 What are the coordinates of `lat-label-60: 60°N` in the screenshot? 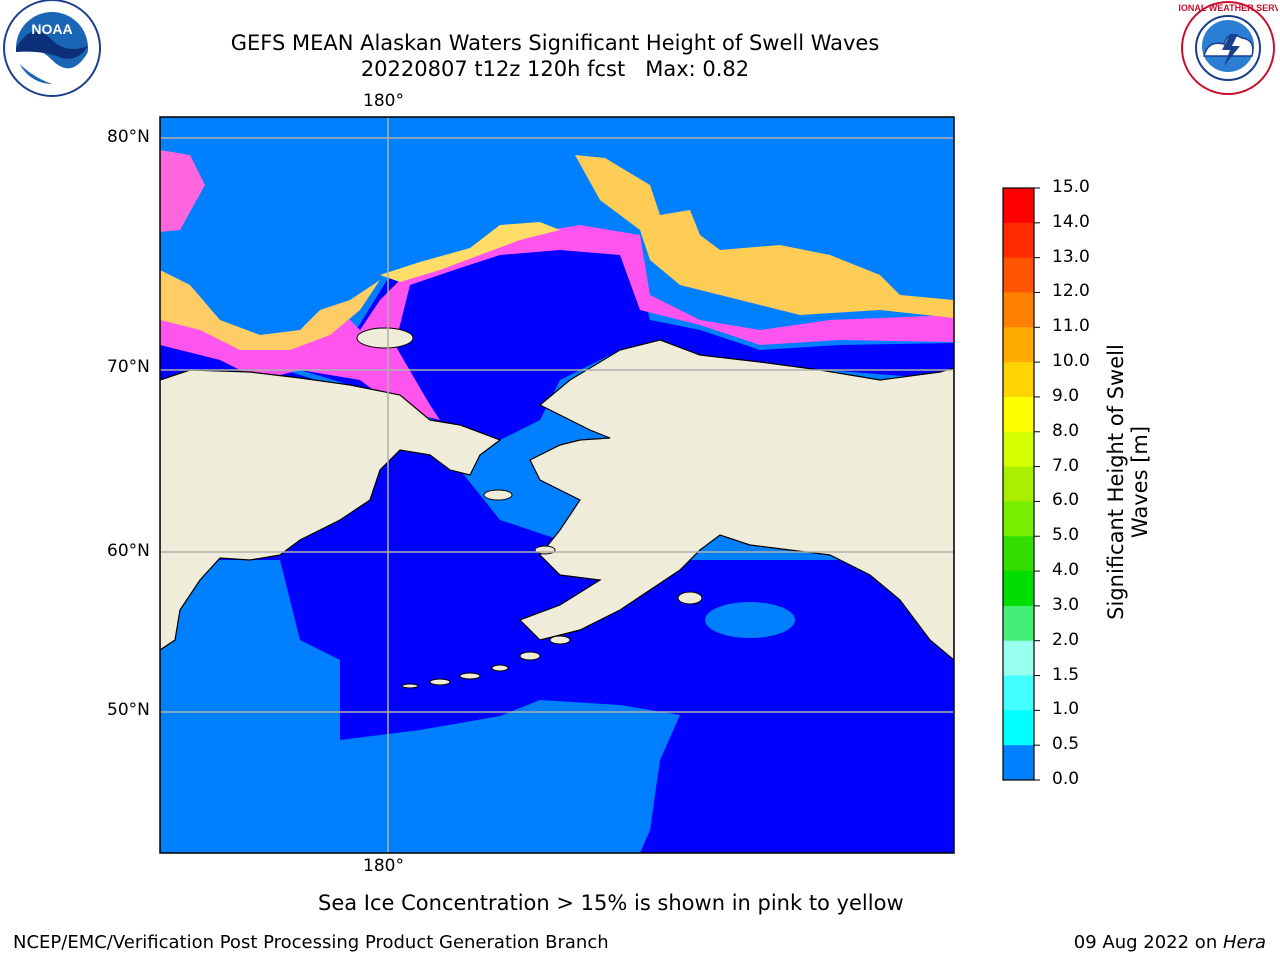 It's located at (128, 551).